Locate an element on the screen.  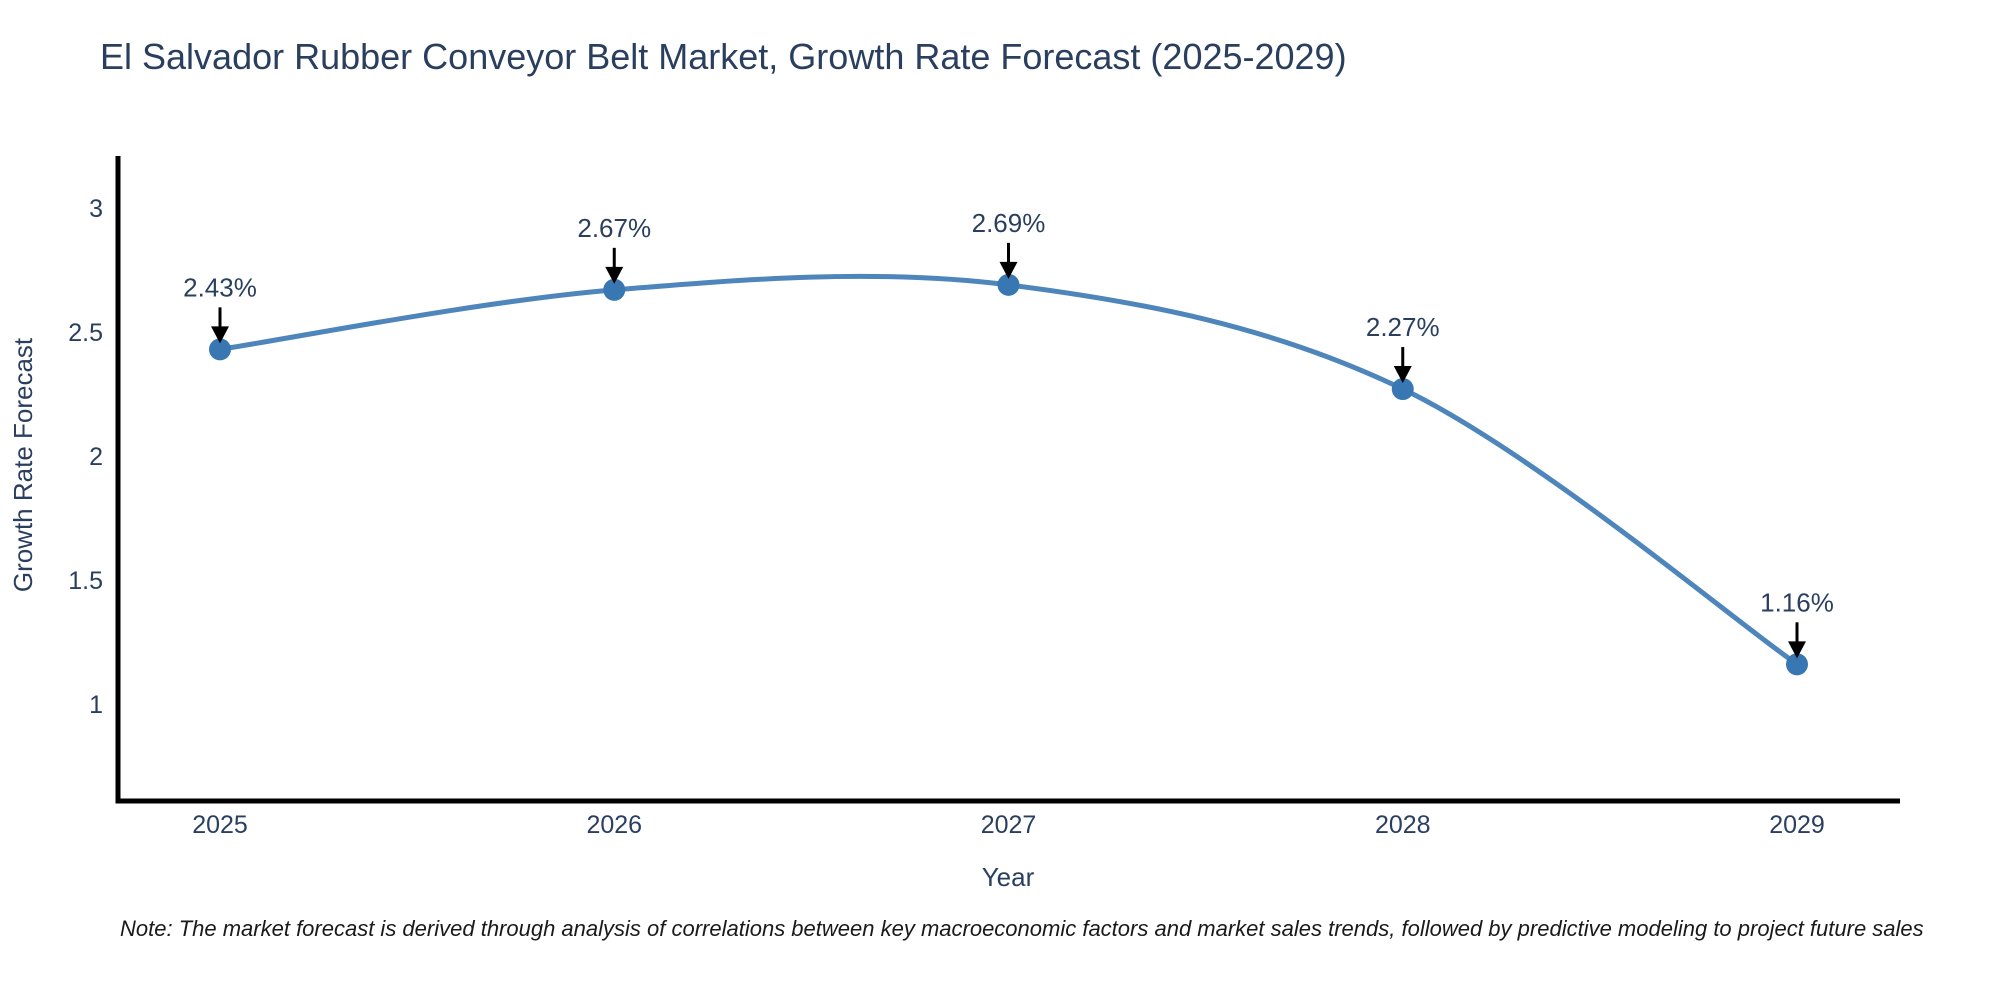
y-tick-label: 2.5 is located at coordinates (85, 333).